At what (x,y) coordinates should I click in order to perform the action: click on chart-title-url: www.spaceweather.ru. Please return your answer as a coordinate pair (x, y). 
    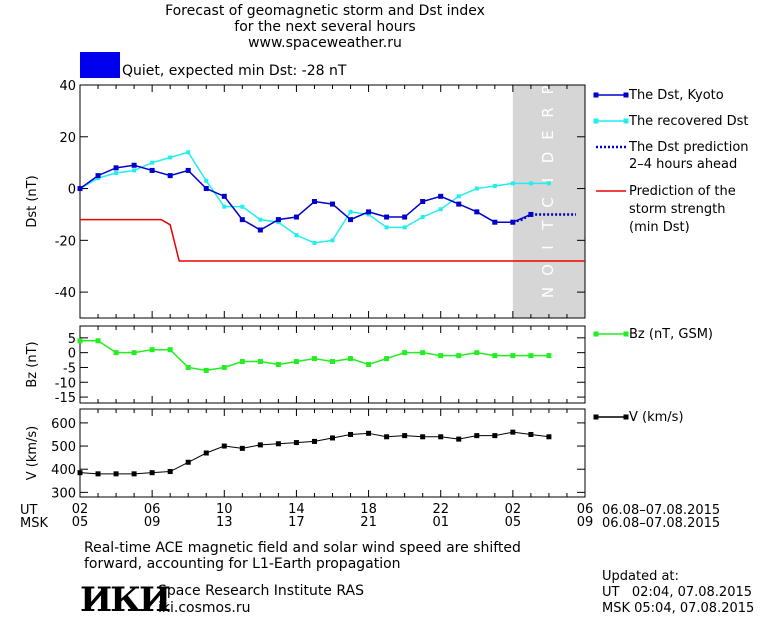
    Looking at the image, I should click on (325, 43).